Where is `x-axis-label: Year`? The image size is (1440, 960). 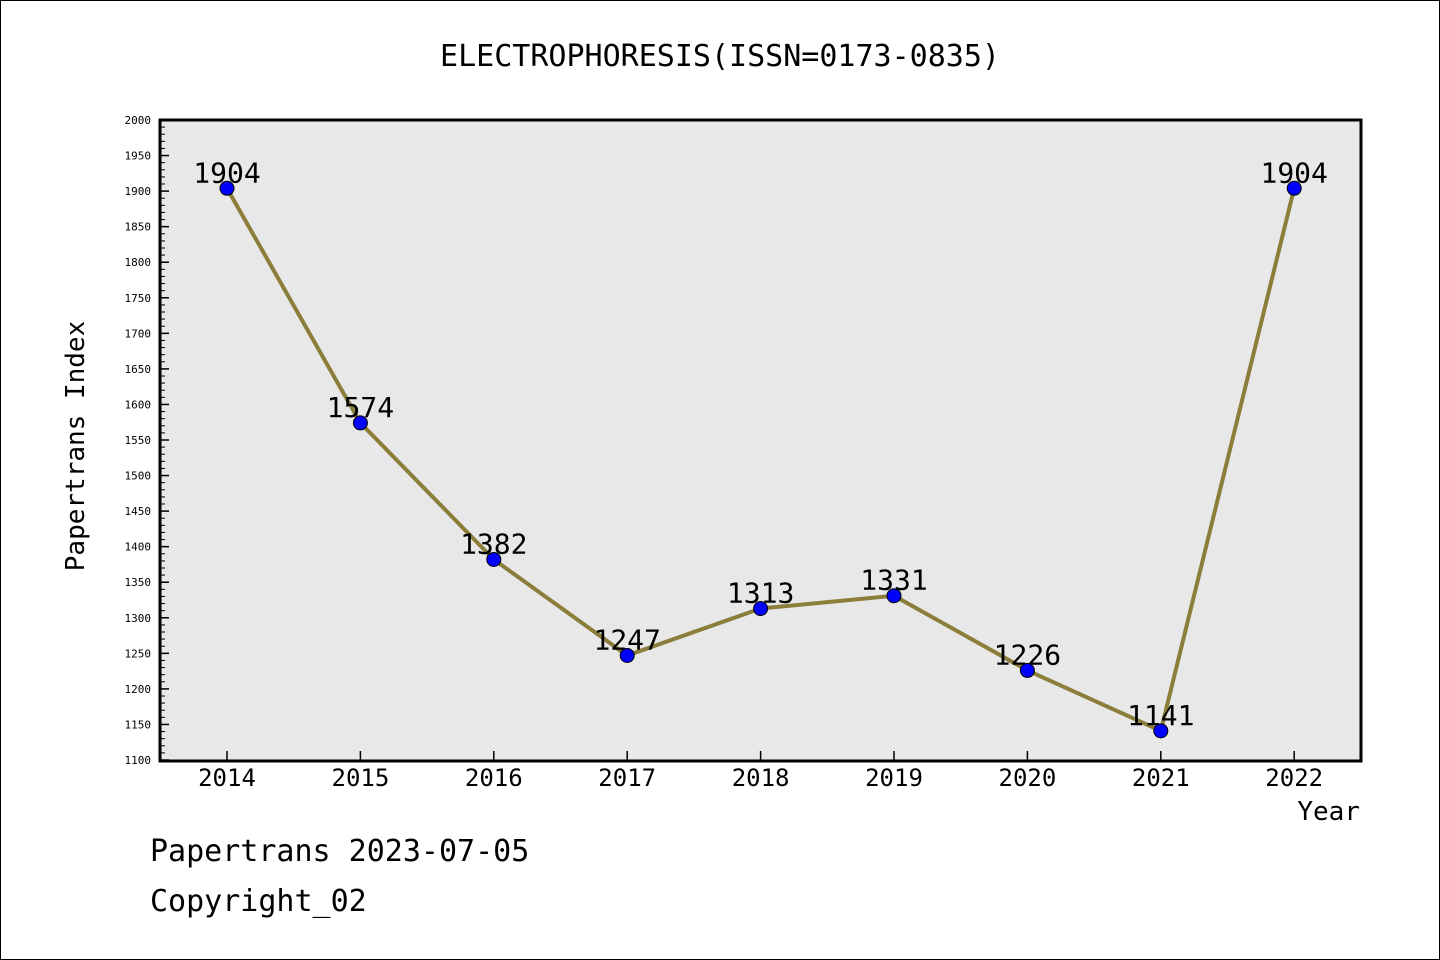
x-axis-label: Year is located at coordinates (1328, 812).